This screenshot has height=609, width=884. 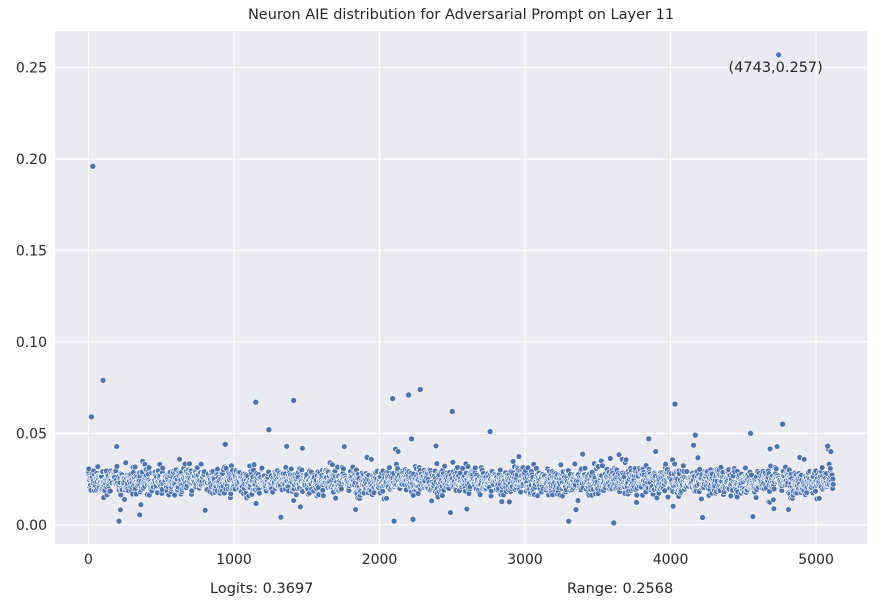 I want to click on y-tick-label: 0.25, so click(x=31, y=69).